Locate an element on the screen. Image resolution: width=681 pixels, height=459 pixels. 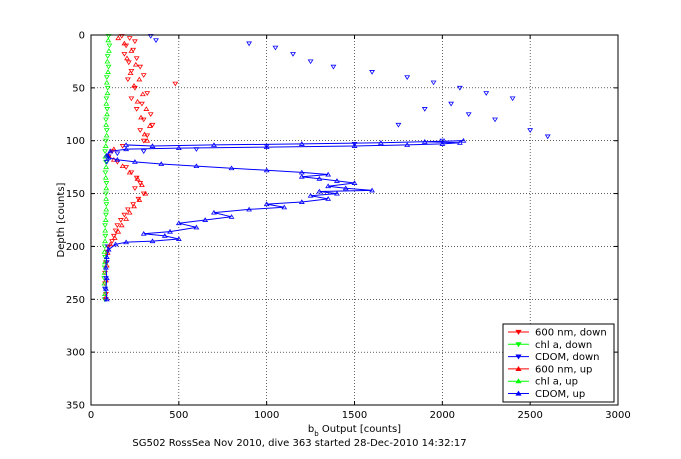
legend-entry: chl a, up is located at coordinates (543, 382).